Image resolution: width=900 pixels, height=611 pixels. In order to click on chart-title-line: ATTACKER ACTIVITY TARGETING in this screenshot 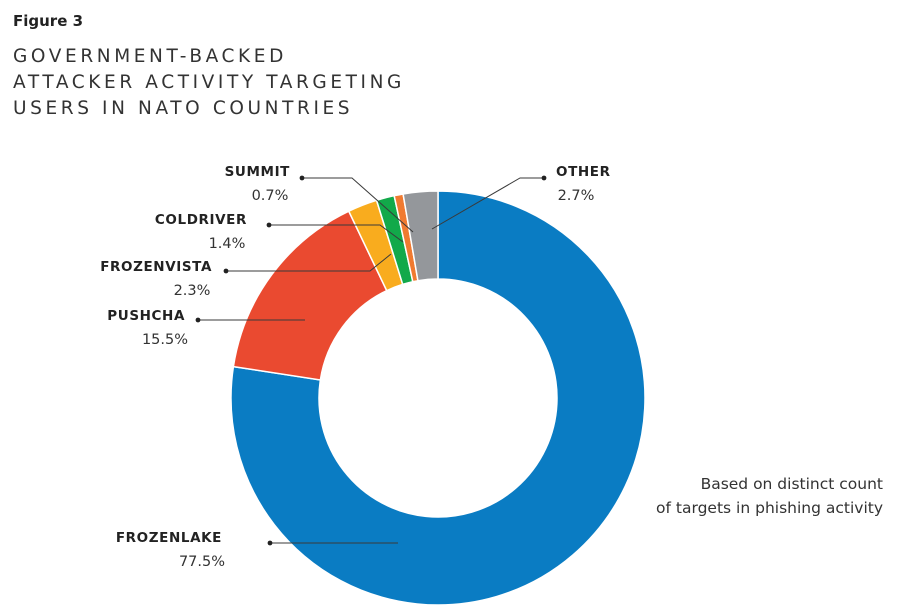, I will do `click(209, 82)`.